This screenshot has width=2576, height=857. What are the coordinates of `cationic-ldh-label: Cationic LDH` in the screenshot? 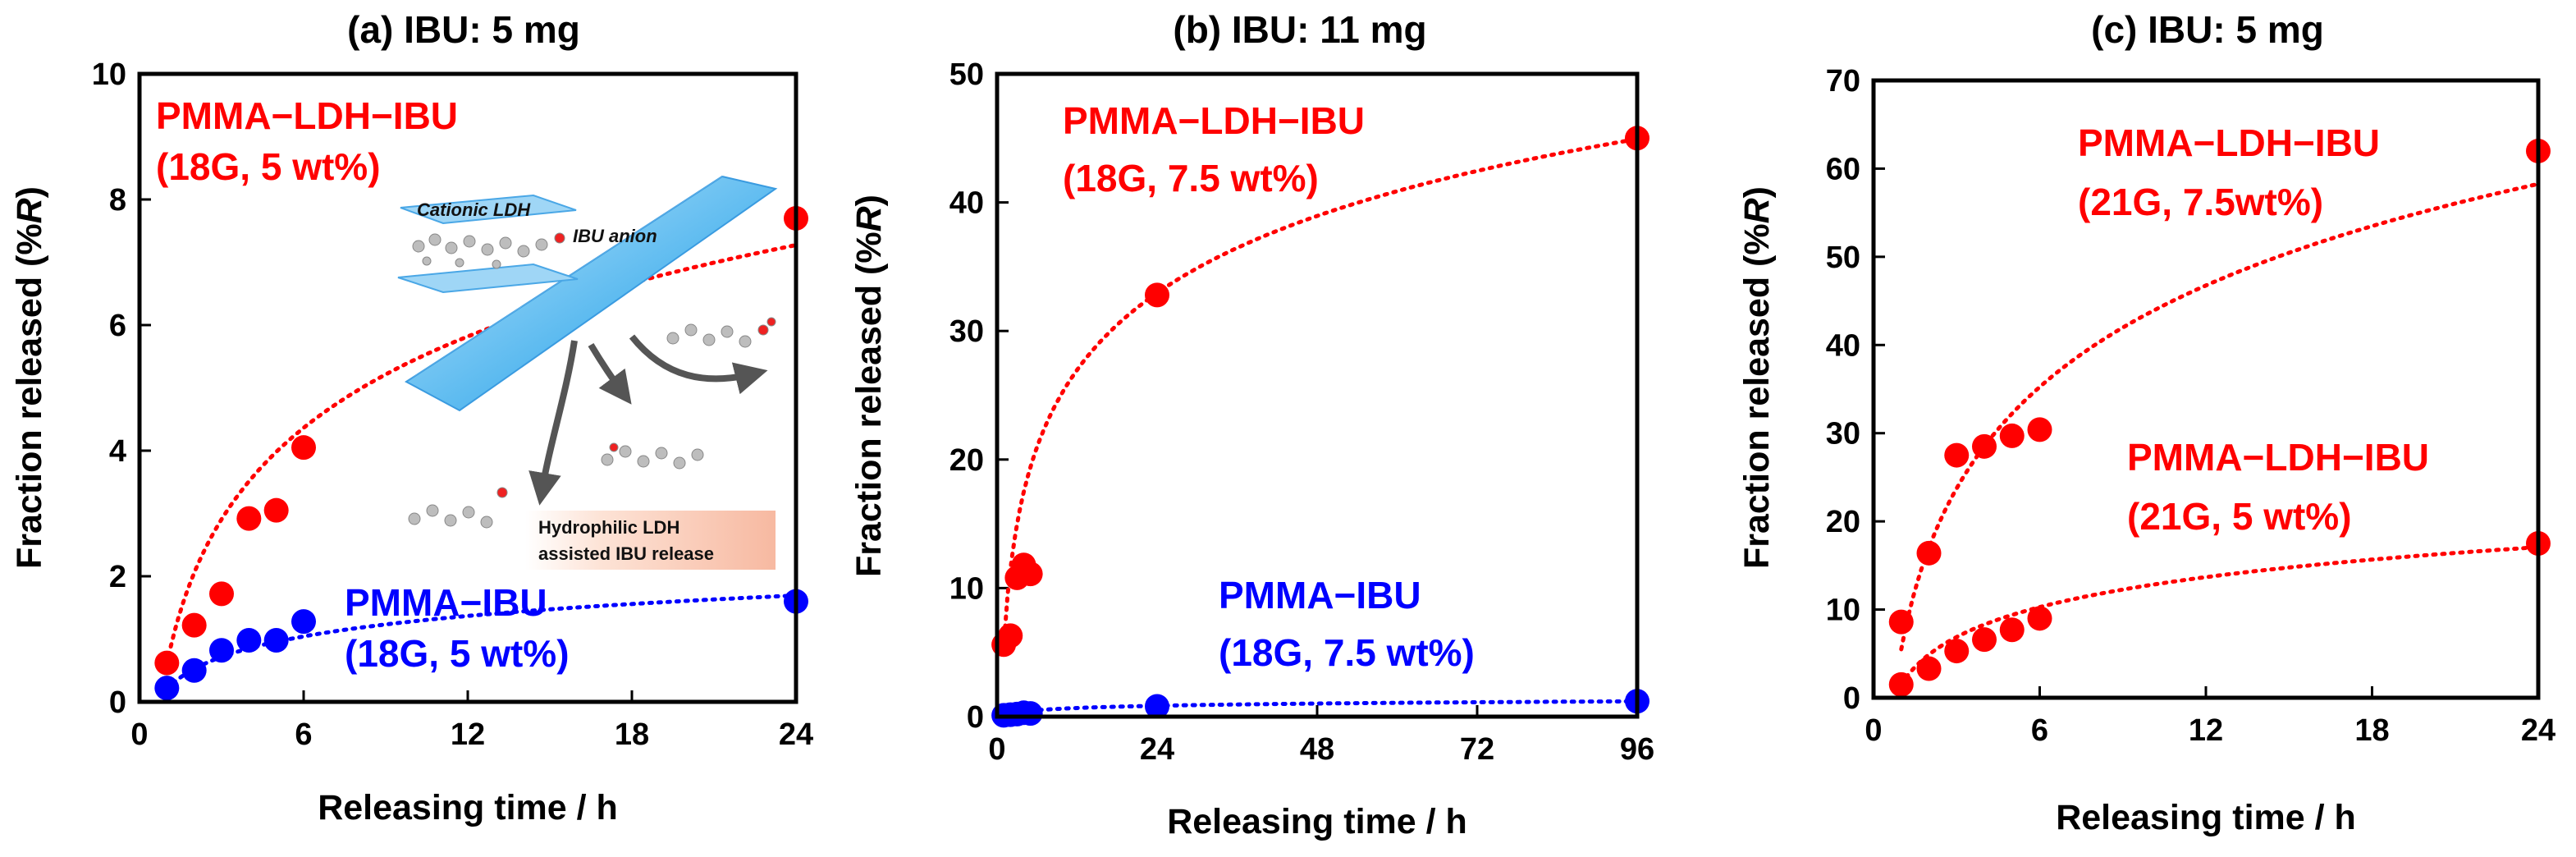 It's located at (474, 209).